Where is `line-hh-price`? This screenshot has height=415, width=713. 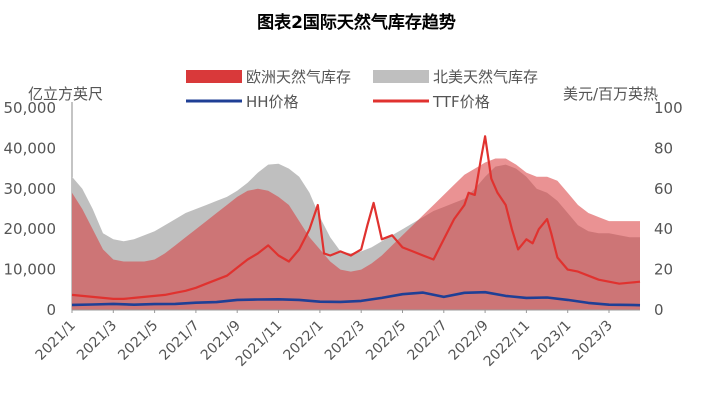 line-hh-price is located at coordinates (356, 298).